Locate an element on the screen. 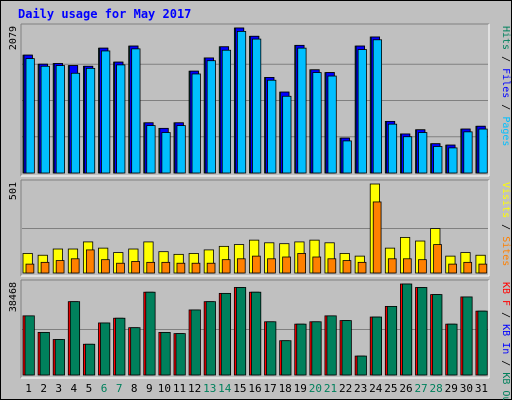 The height and width of the screenshot is (400, 512). x-tick-label: 27 is located at coordinates (420, 388).